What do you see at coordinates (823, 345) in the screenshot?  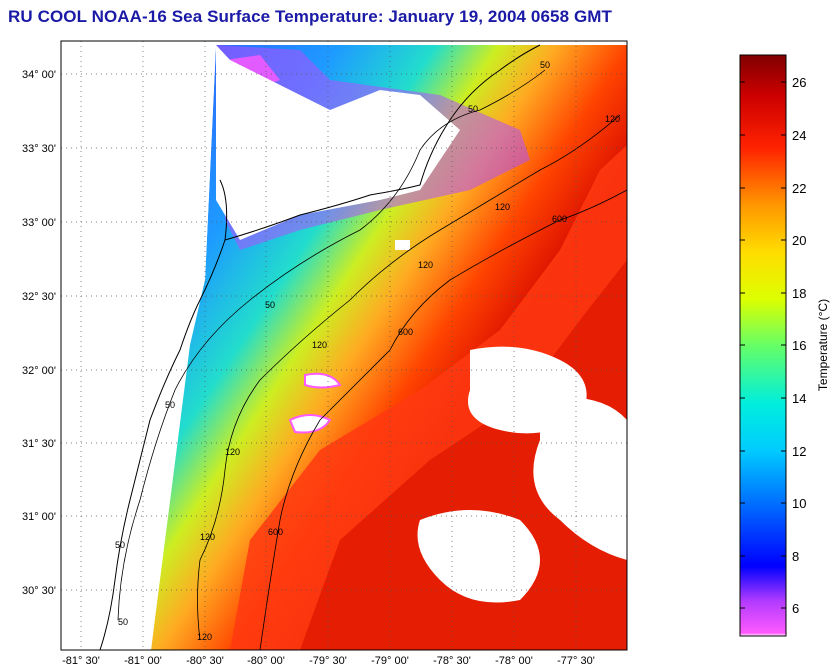 I see `colorbar-title: Temperature (°C)` at bounding box center [823, 345].